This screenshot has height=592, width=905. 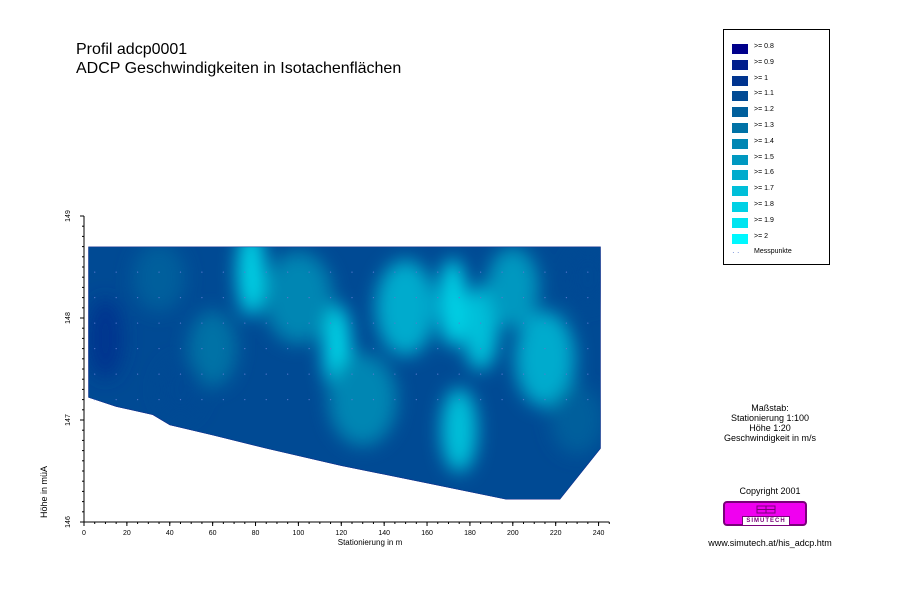 I want to click on y-tick-label: 147, so click(x=68, y=420).